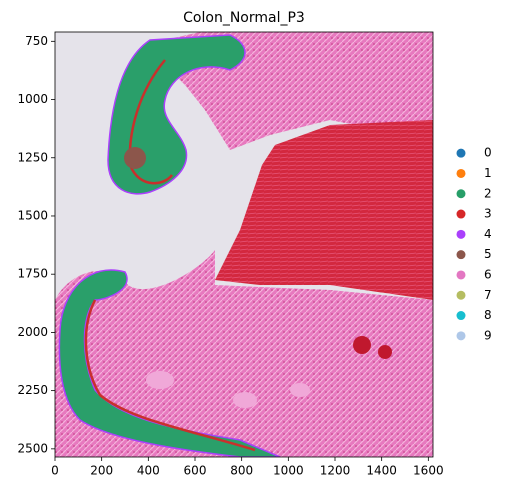 The height and width of the screenshot is (491, 509). What do you see at coordinates (488, 214) in the screenshot?
I see `legend-label: 3` at bounding box center [488, 214].